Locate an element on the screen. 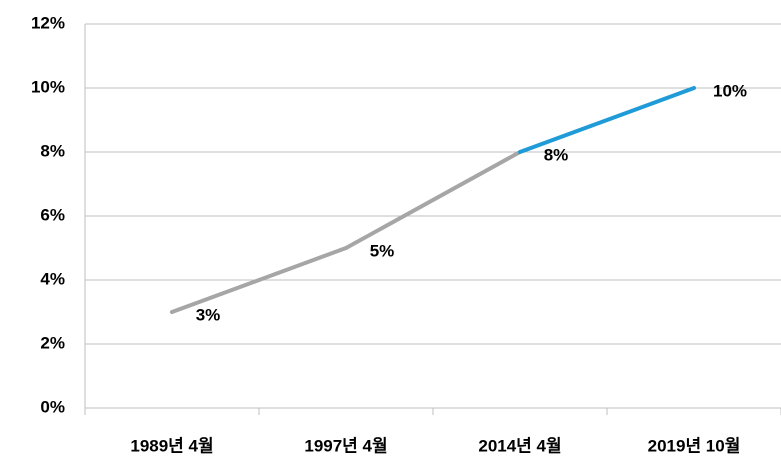 The width and height of the screenshot is (781, 466). y-tick-label: 2% is located at coordinates (52, 342).